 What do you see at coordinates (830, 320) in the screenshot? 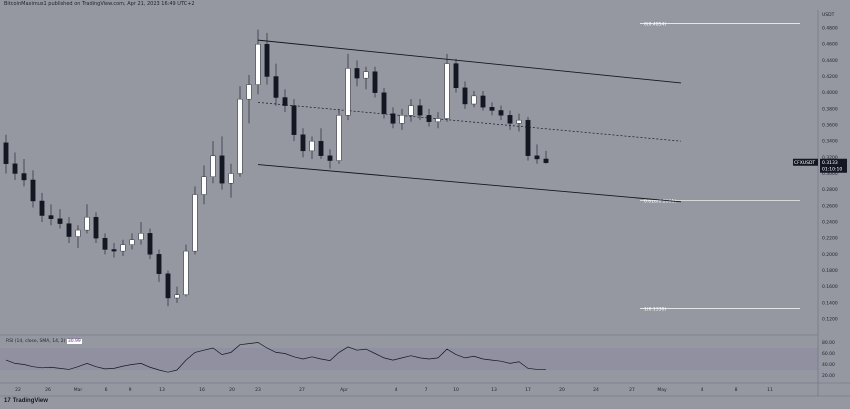
I see `price-tick-label: 0.1200` at bounding box center [830, 320].